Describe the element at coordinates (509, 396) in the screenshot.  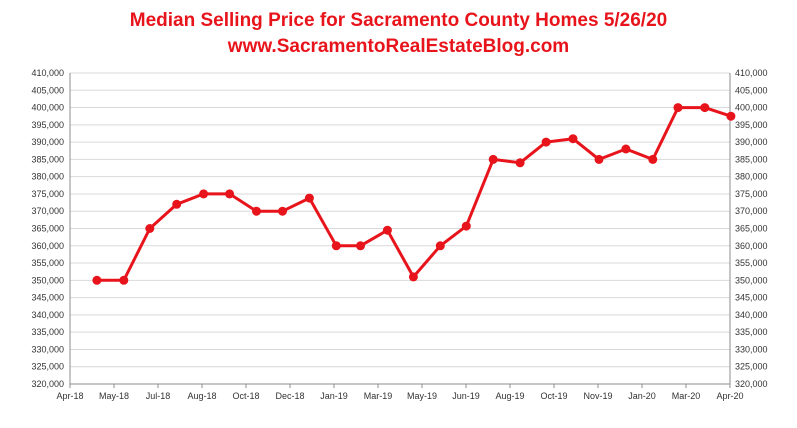
I see `x-tick-label: Aug-19` at that location.